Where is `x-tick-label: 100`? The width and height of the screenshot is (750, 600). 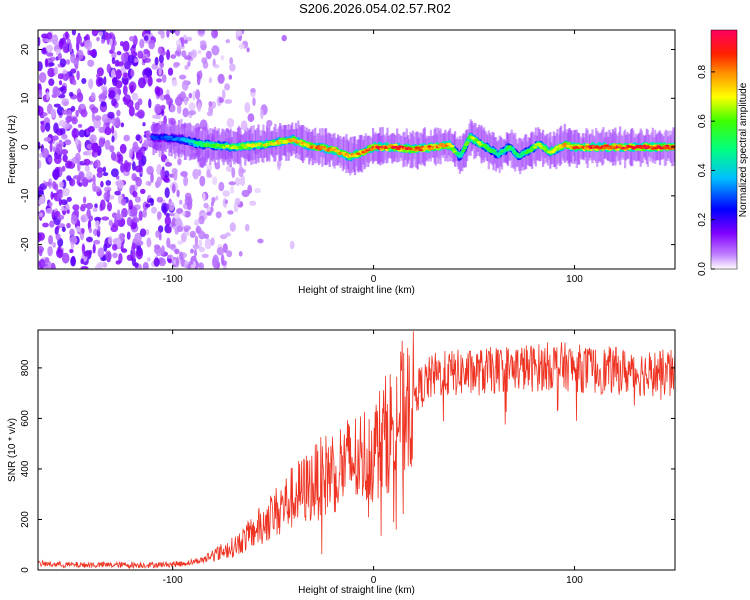 x-tick-label: 100 is located at coordinates (574, 279).